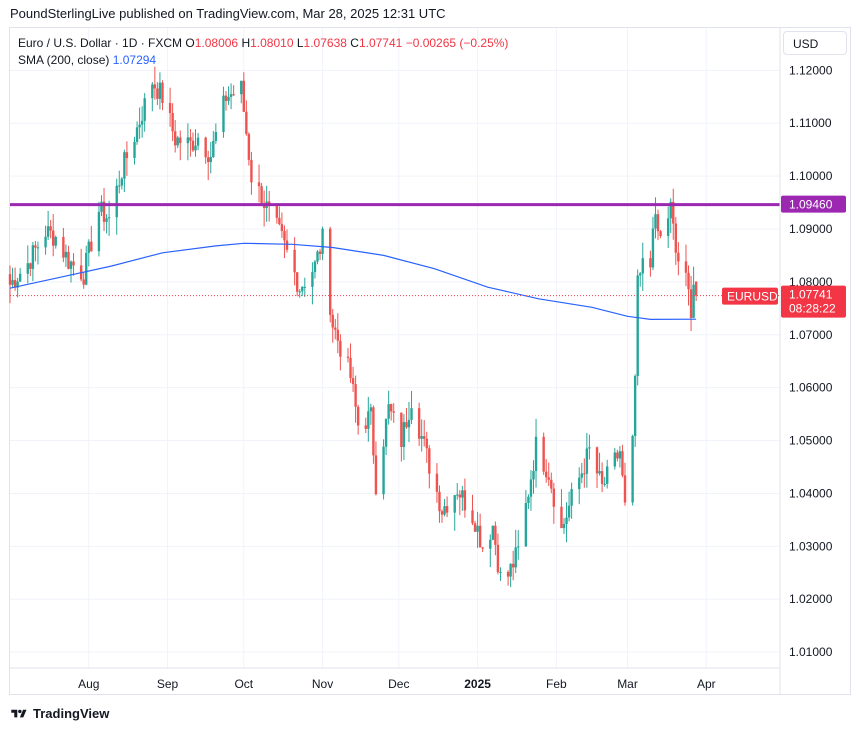  I want to click on x-tick-label: Dec, so click(398, 684).